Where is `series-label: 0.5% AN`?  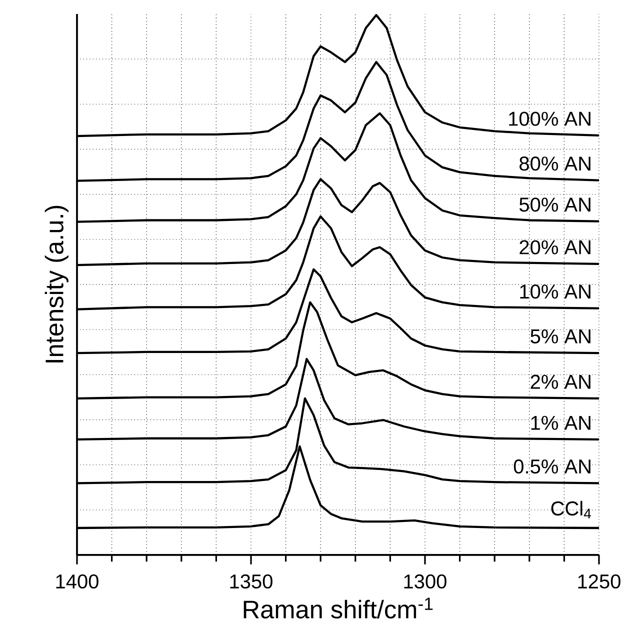
series-label: 0.5% AN is located at coordinates (552, 466).